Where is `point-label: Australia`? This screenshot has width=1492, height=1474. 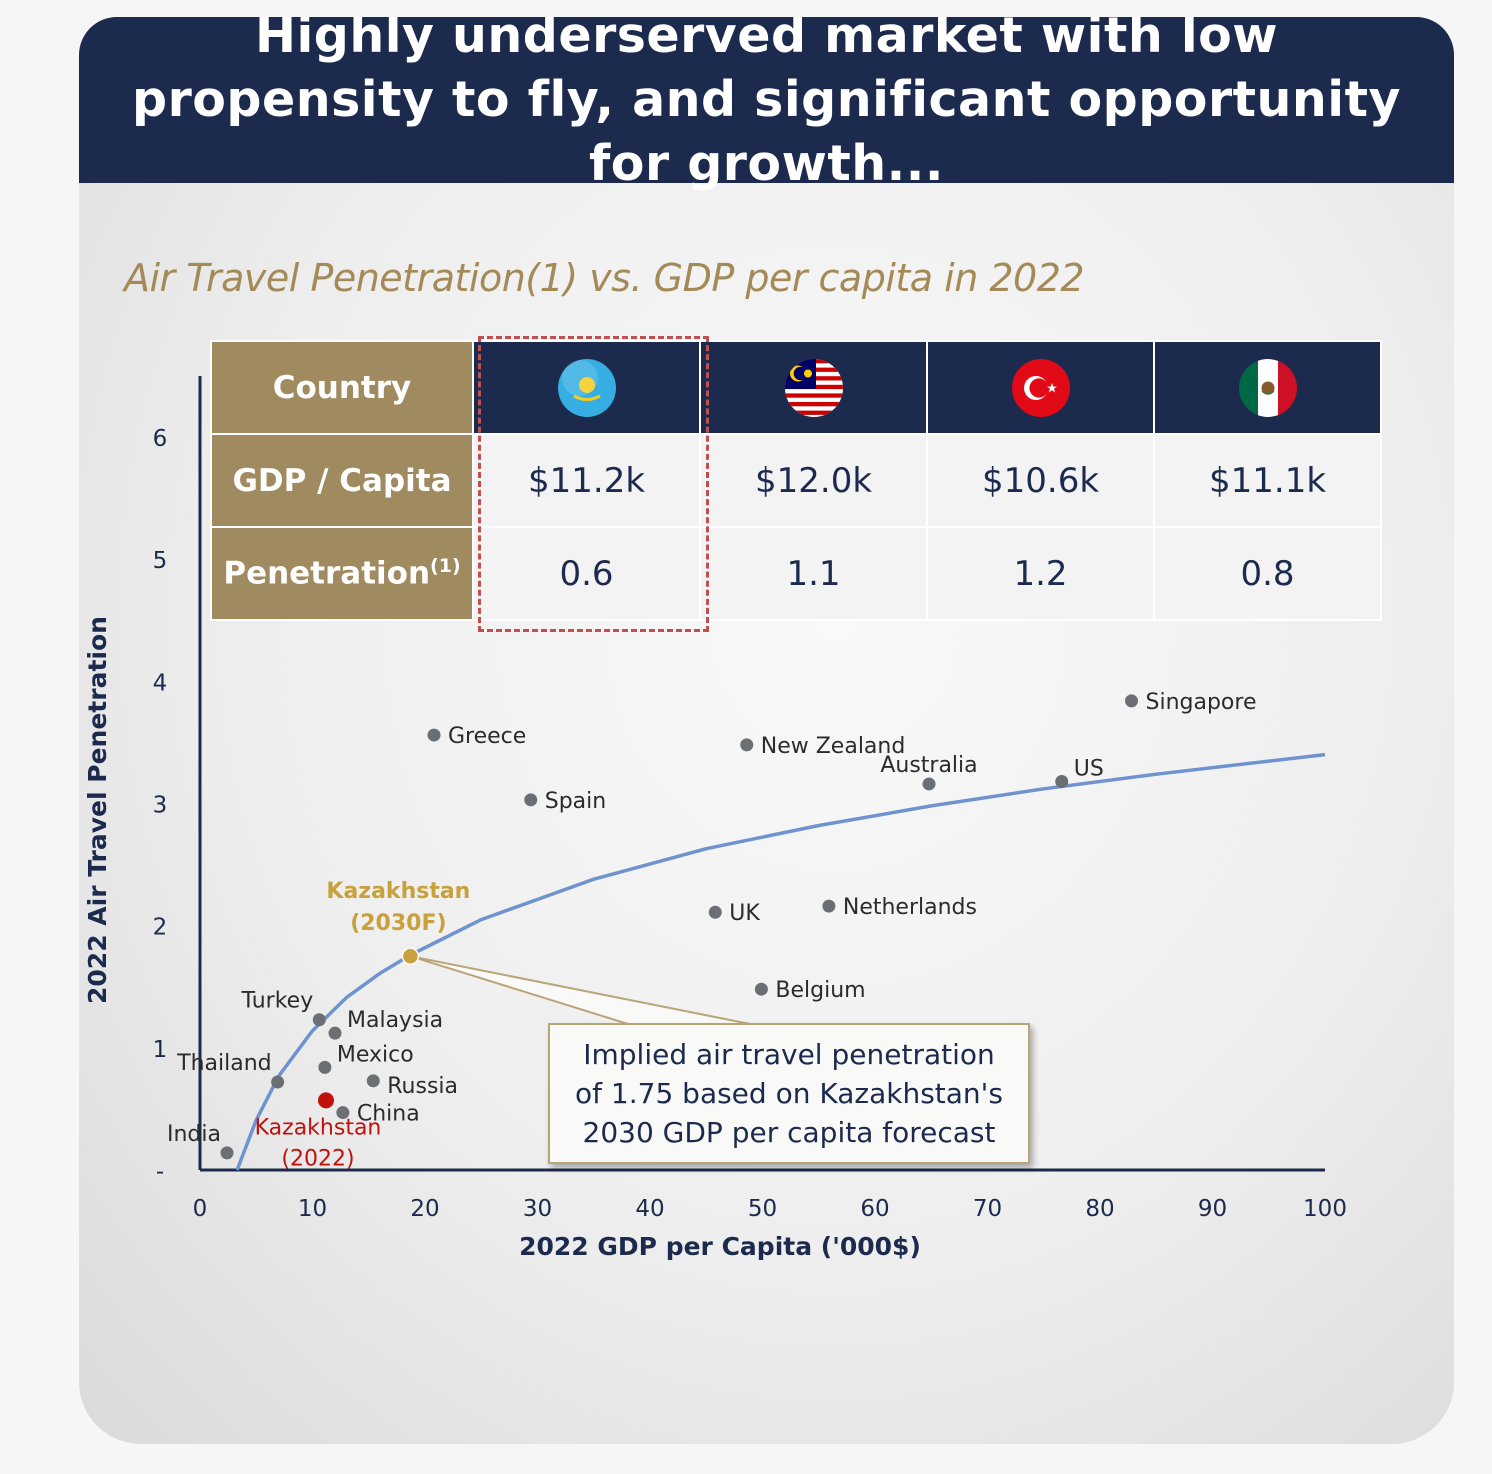 point-label: Australia is located at coordinates (928, 765).